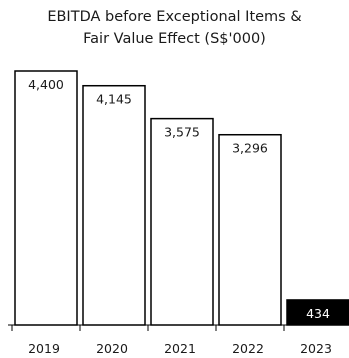 Image resolution: width=349 pixels, height=358 pixels. I want to click on bar-2019, so click(46, 198).